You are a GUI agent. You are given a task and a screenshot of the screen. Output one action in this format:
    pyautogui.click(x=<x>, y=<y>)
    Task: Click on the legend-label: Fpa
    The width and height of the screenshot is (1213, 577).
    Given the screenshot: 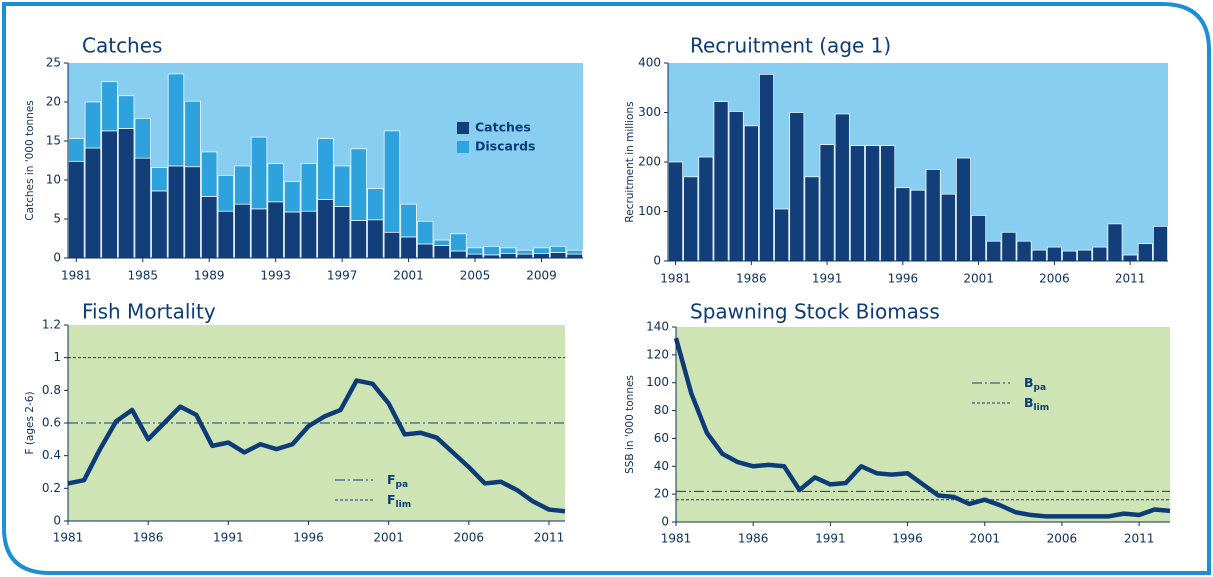 What is the action you would take?
    pyautogui.click(x=397, y=481)
    